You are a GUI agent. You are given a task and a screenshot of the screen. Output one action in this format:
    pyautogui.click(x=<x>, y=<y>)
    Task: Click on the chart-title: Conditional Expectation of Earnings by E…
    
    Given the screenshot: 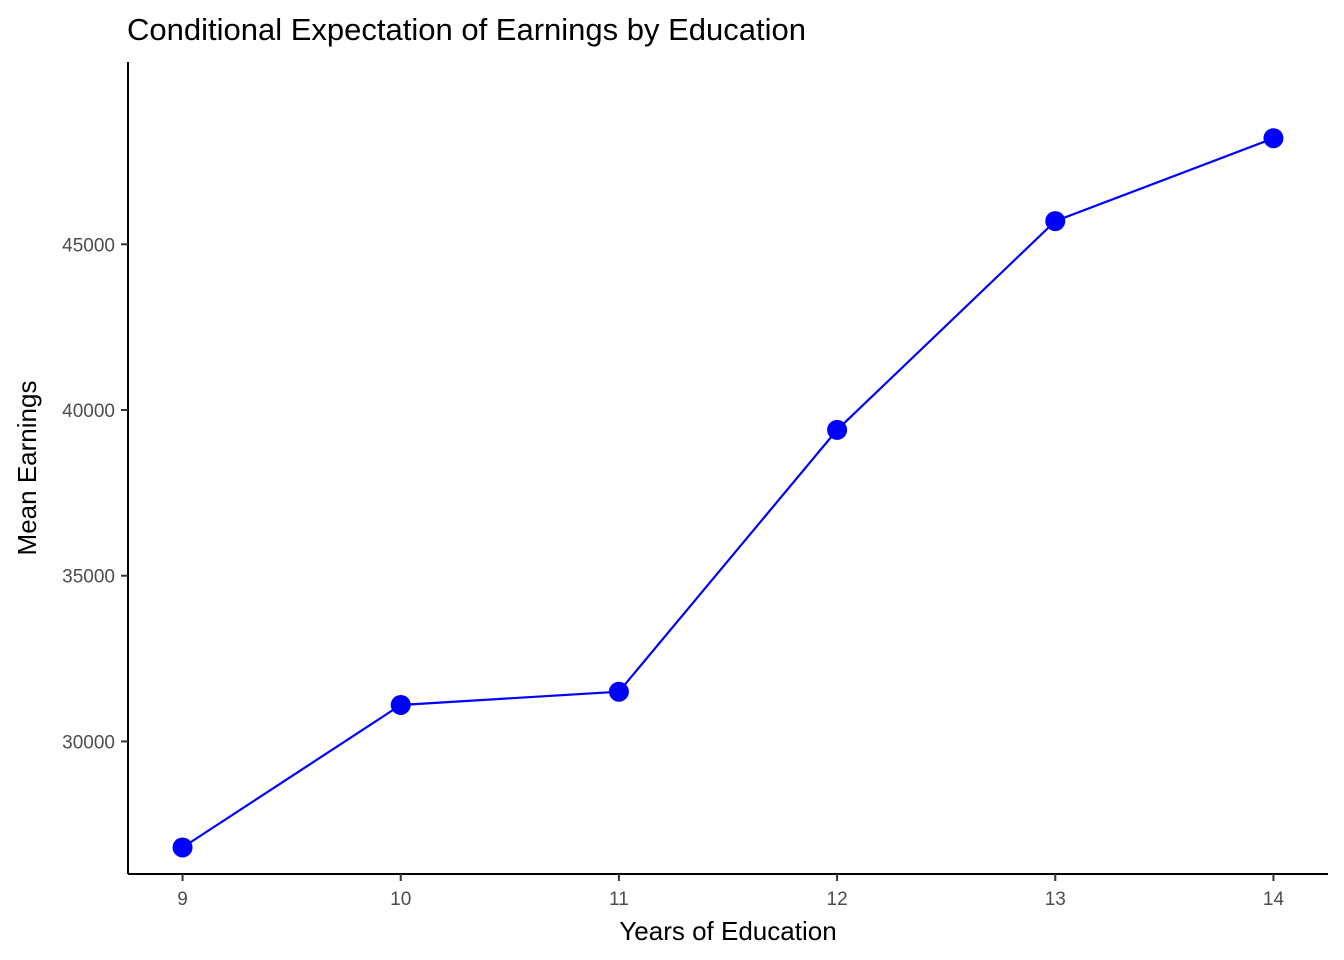 What is the action you would take?
    pyautogui.click(x=466, y=29)
    